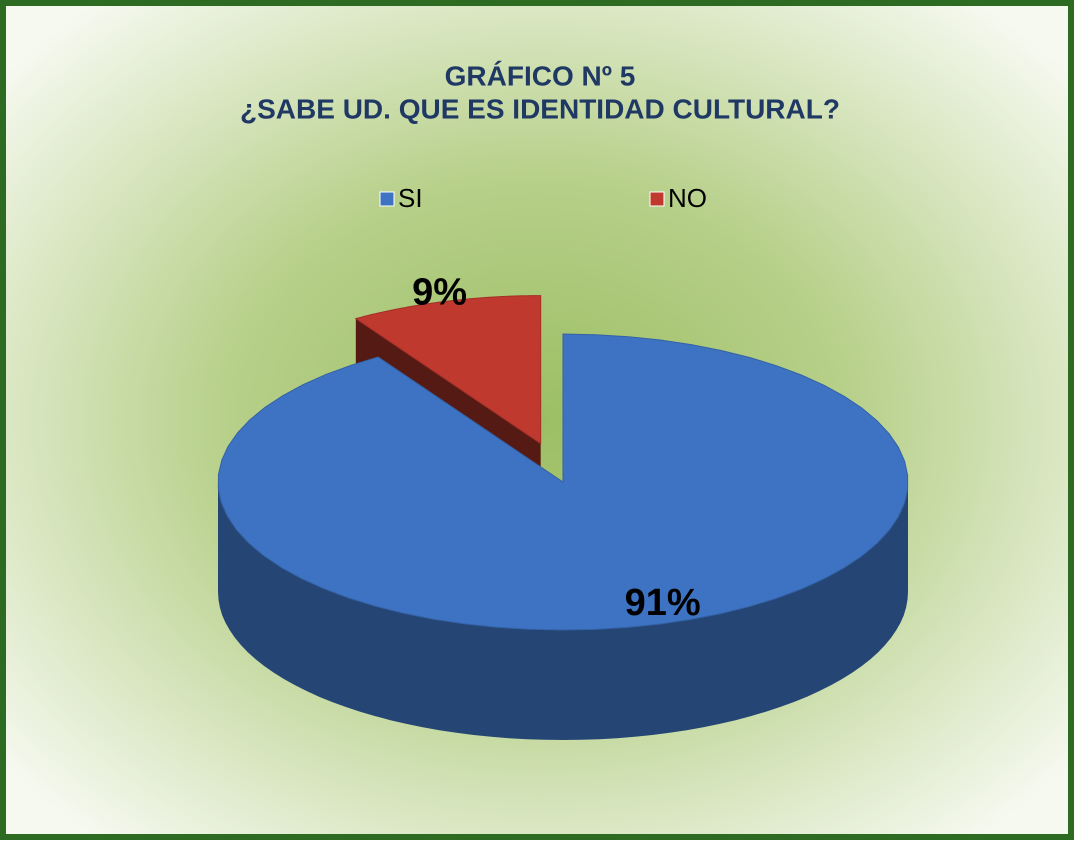 This screenshot has width=1074, height=845. What do you see at coordinates (540, 75) in the screenshot?
I see `chart-title: GRÁFICO Nº 5` at bounding box center [540, 75].